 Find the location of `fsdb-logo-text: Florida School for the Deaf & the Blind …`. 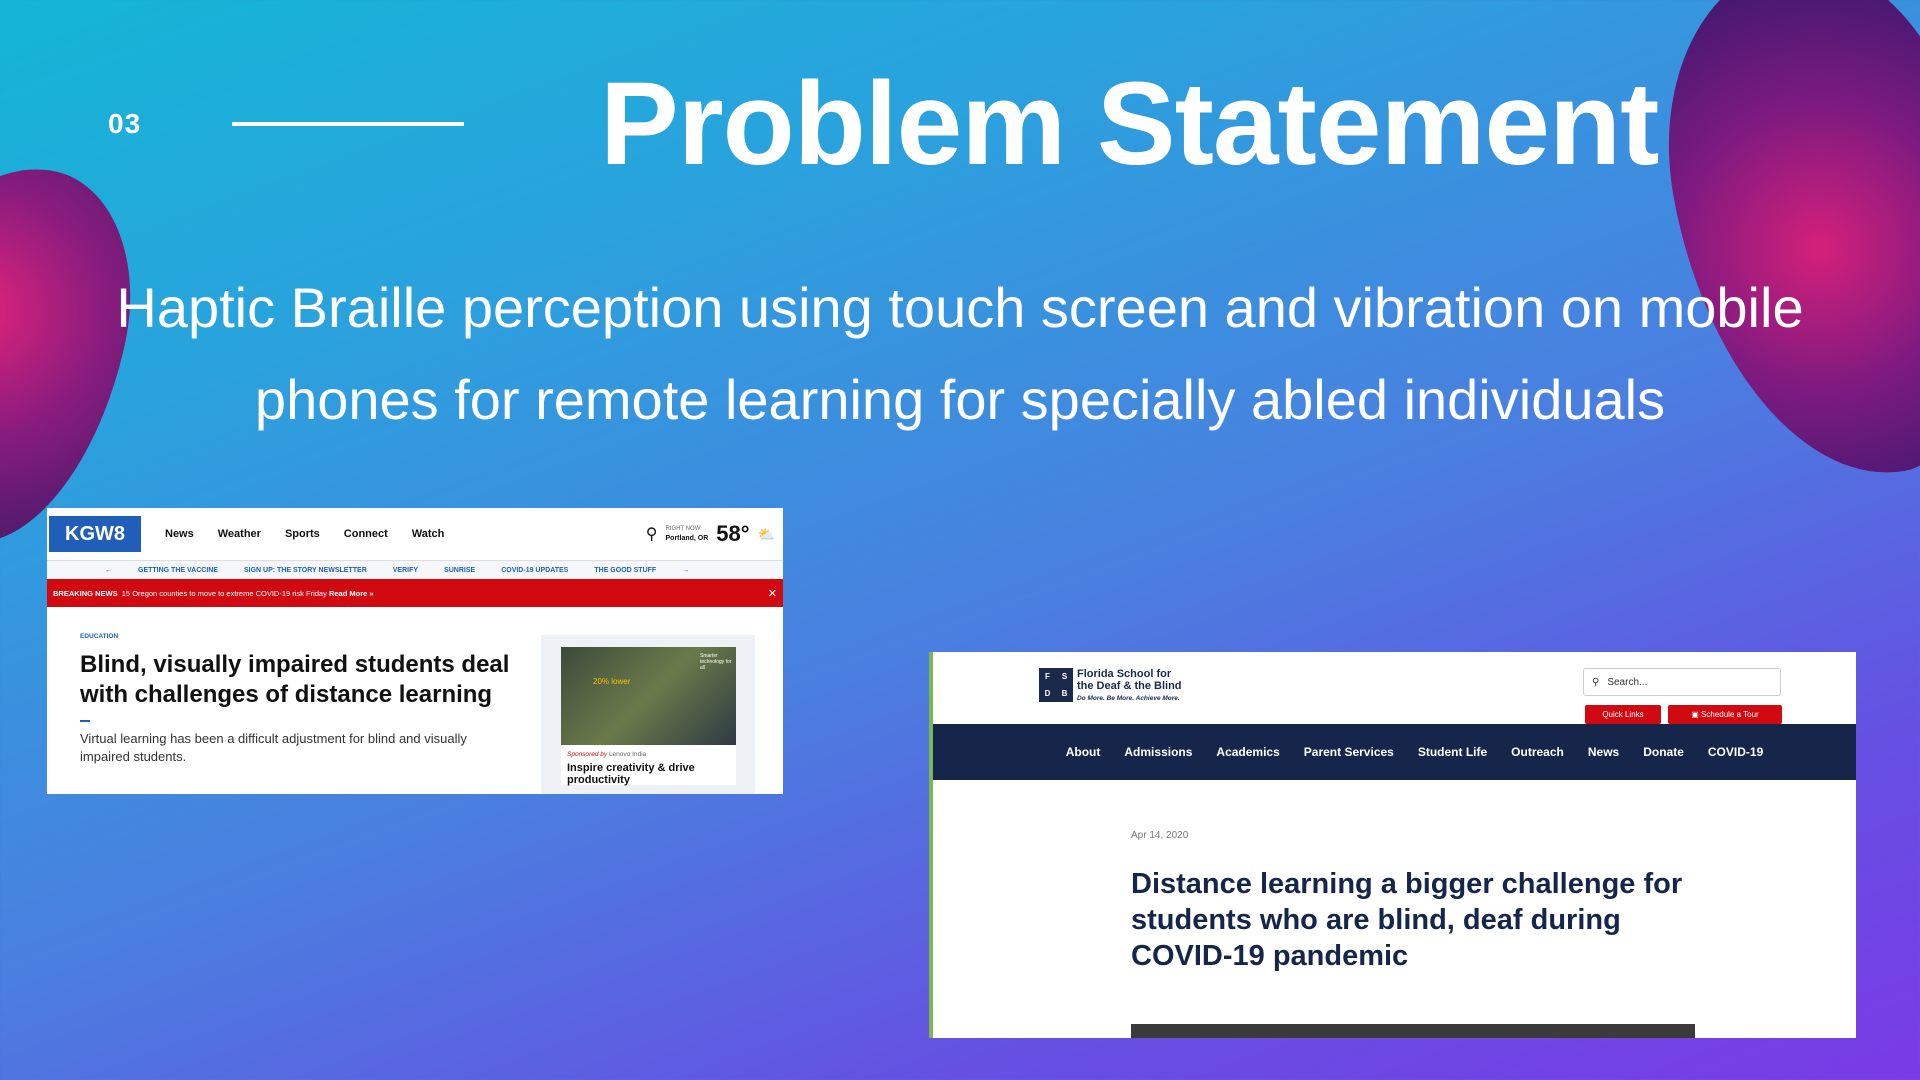

fsdb-logo-text: Florida School for the Deaf & the Blind … is located at coordinates (1129, 685).